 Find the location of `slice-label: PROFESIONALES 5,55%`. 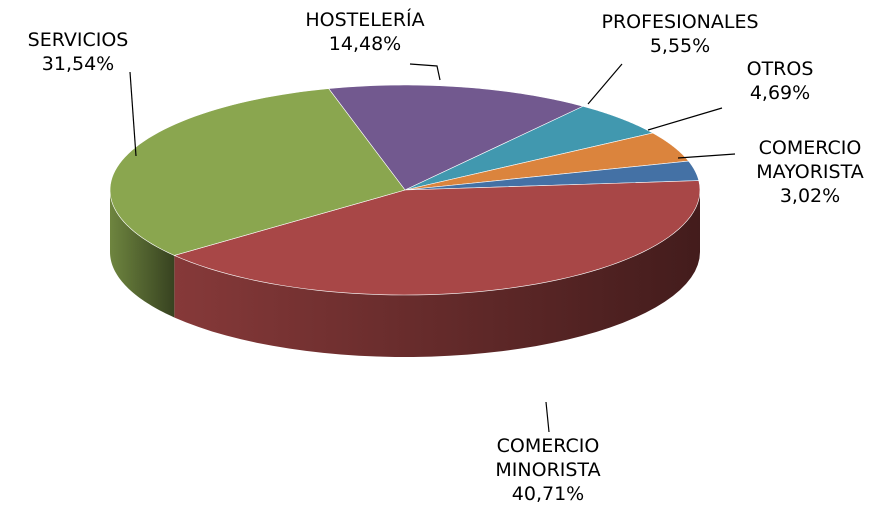

slice-label: PROFESIONALES 5,55% is located at coordinates (680, 34).